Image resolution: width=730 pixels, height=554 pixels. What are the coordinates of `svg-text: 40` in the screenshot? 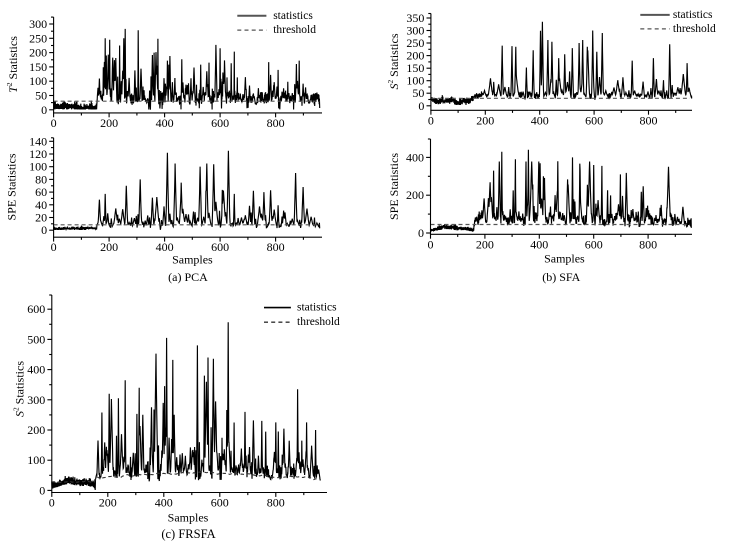 It's located at (41, 205).